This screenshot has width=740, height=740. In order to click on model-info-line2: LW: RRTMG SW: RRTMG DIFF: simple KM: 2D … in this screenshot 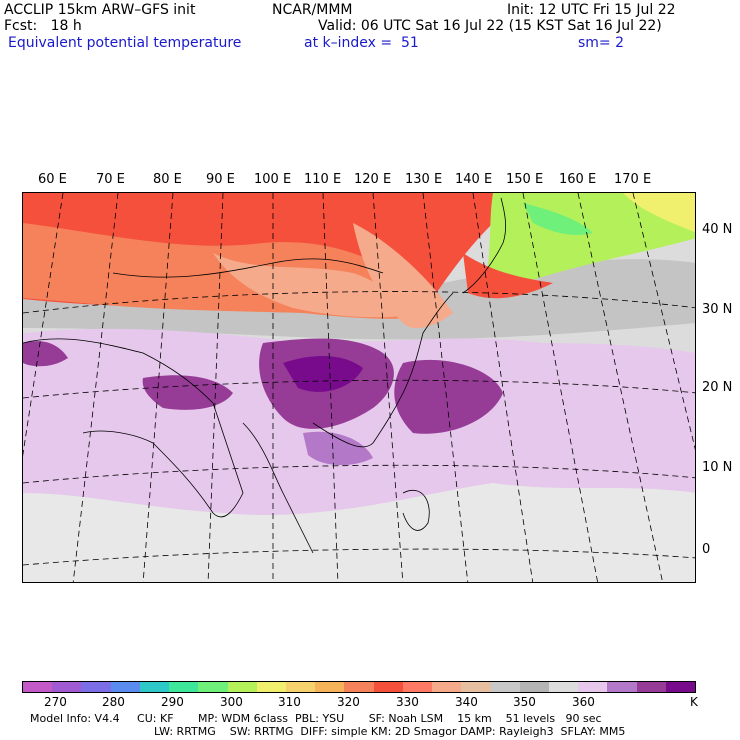, I will do `click(390, 731)`.